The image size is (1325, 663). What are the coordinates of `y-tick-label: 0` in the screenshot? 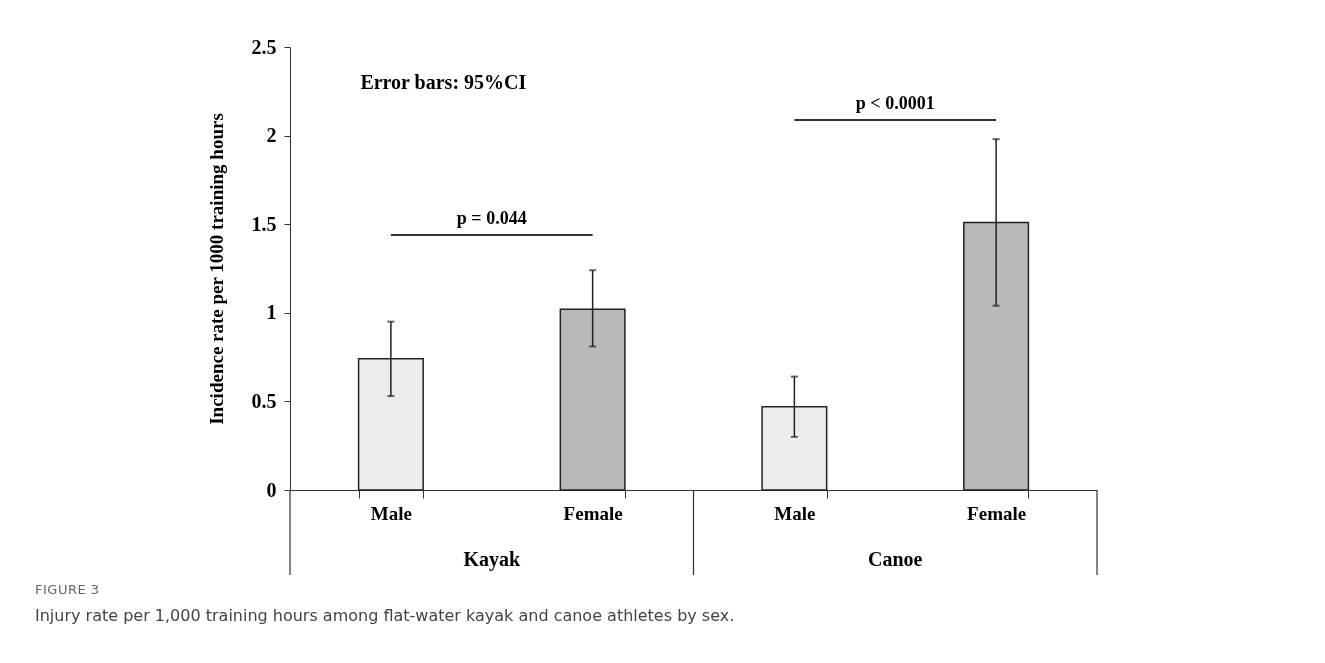 It's located at (271, 489).